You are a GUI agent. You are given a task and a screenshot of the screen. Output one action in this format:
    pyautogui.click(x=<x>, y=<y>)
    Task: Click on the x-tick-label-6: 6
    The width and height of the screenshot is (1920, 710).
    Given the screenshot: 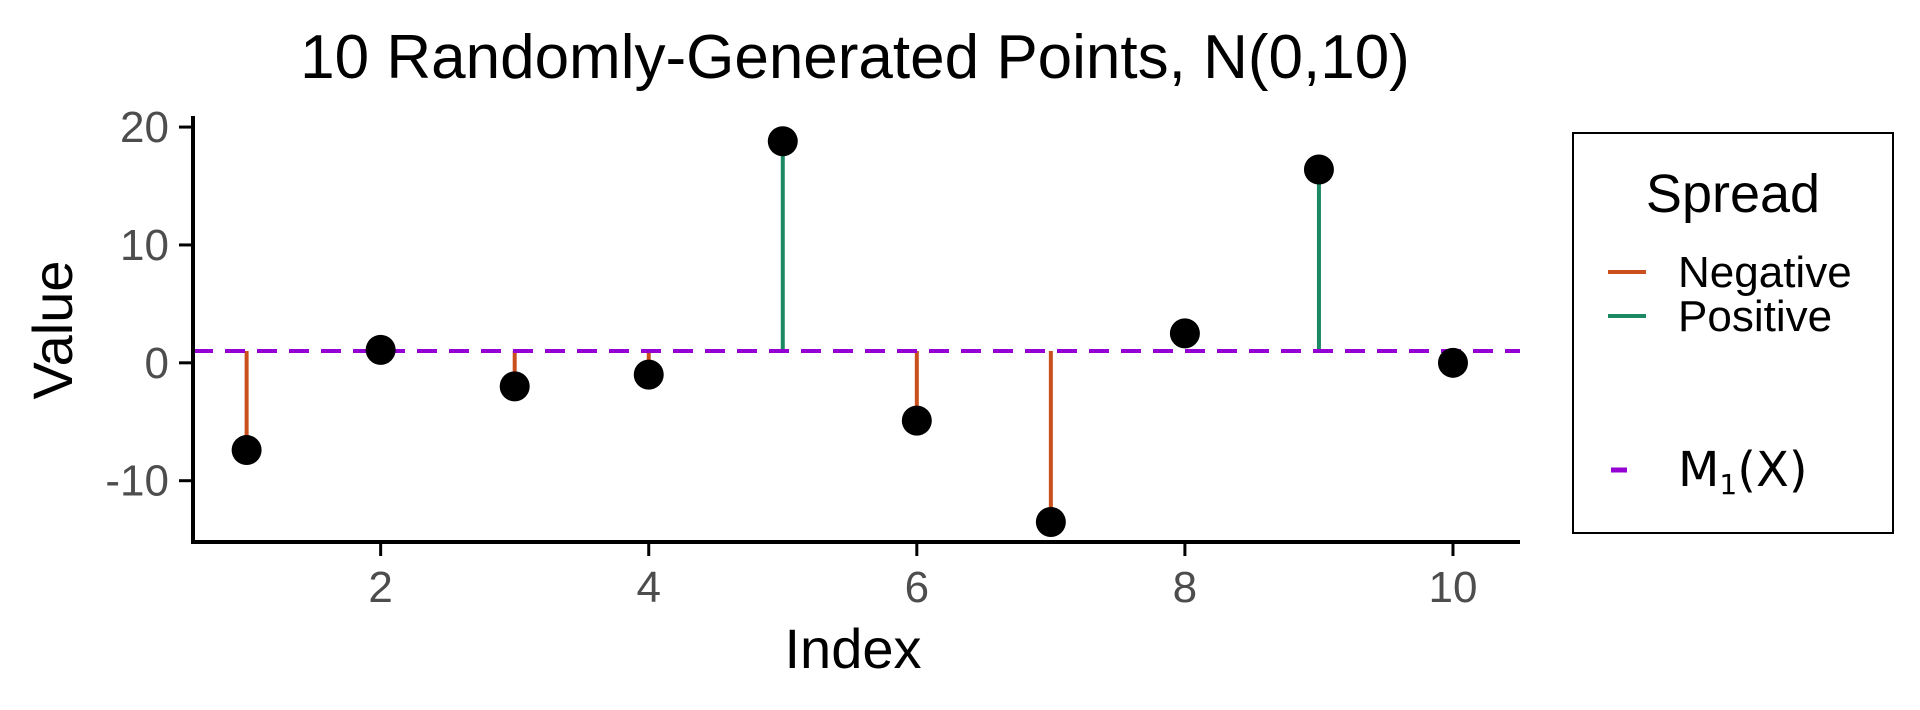 What is the action you would take?
    pyautogui.click(x=917, y=587)
    